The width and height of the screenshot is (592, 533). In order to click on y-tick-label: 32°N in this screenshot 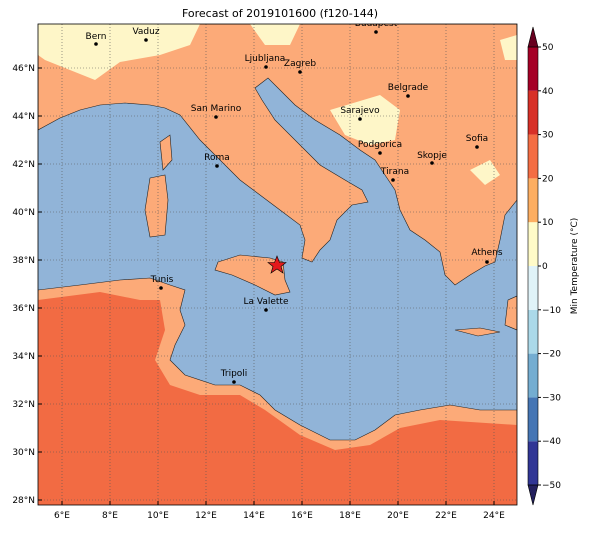, I will do `click(23, 405)`.